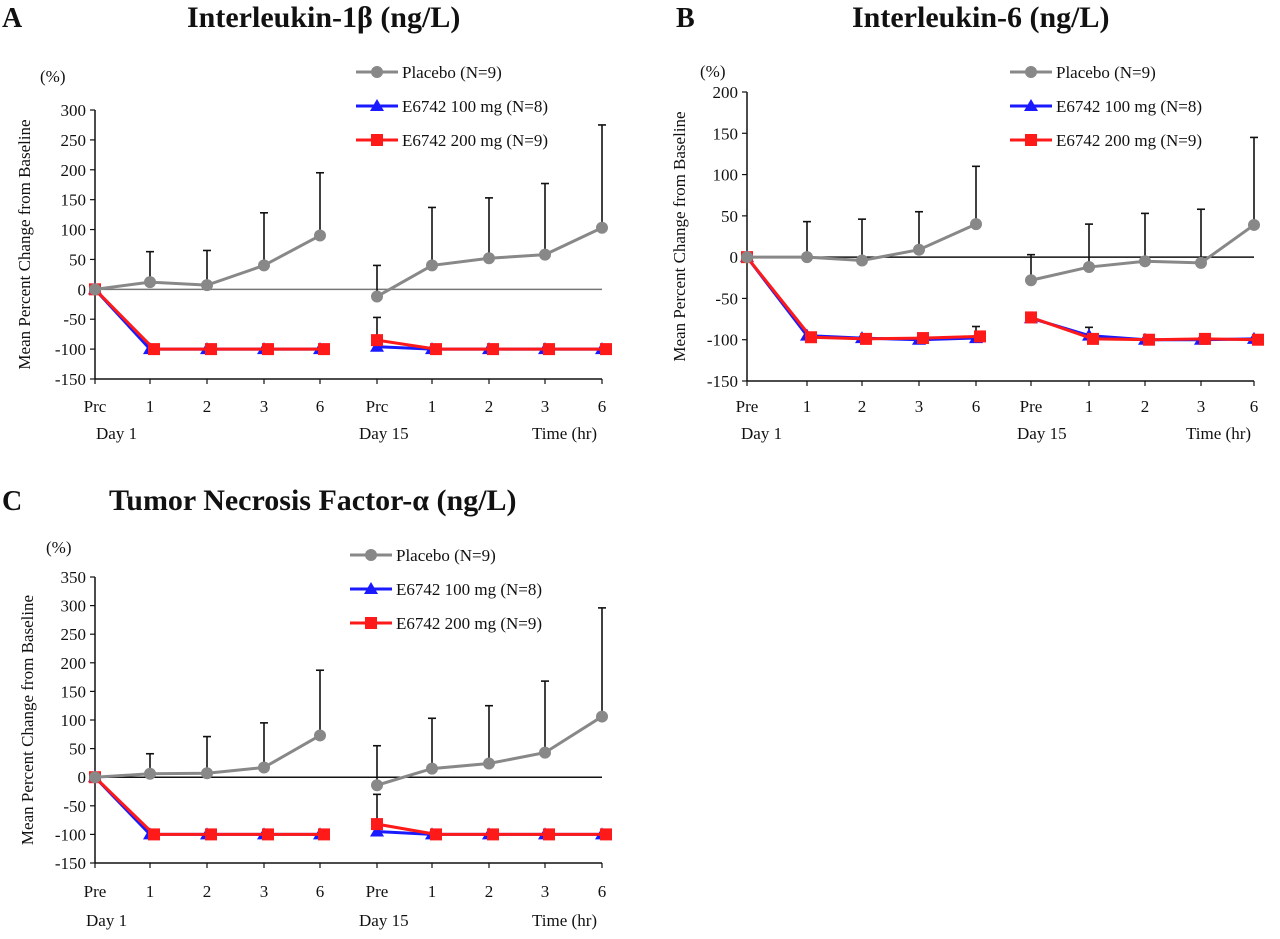  I want to click on x-group-label: Day 15, so click(384, 920).